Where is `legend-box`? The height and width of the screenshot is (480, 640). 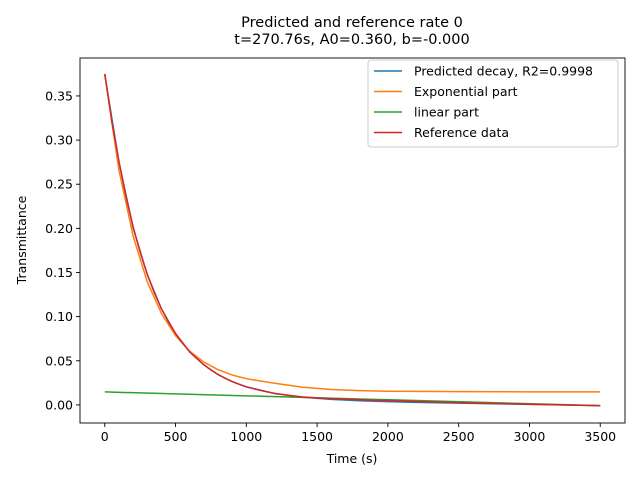
legend-box is located at coordinates (493, 103).